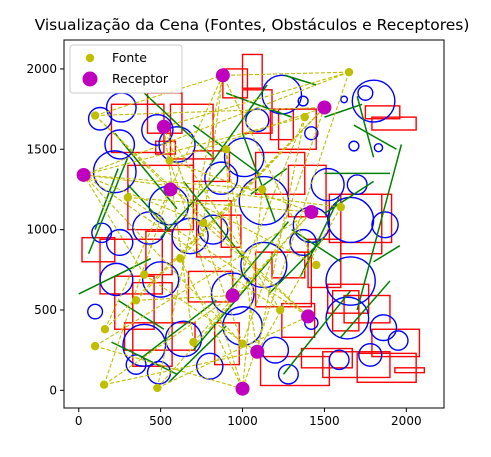  I want to click on y-tick-label: 0, so click(53, 390).